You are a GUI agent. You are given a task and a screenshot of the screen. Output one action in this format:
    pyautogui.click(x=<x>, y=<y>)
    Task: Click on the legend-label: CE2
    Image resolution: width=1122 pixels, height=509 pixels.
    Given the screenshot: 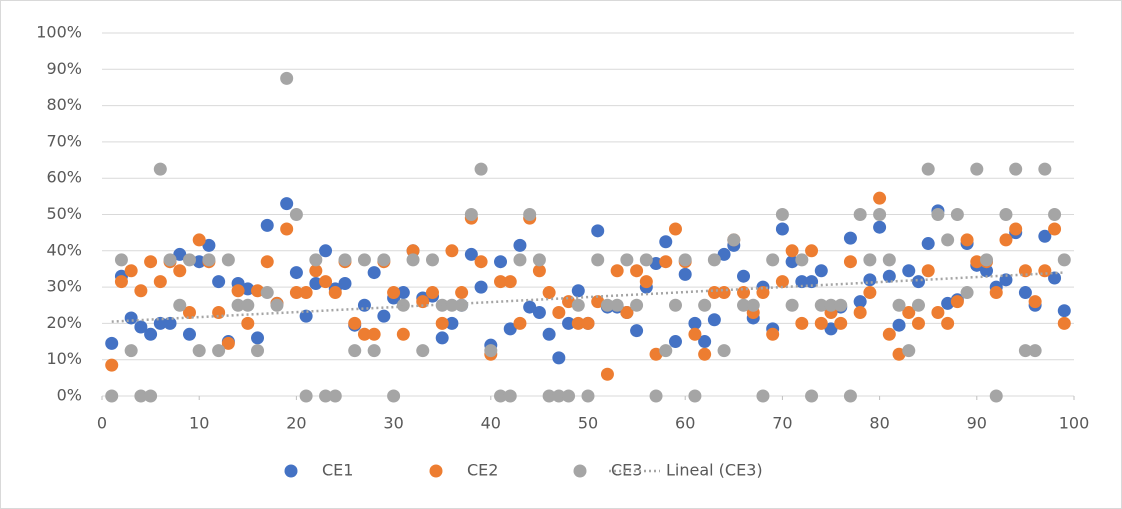 What is the action you would take?
    pyautogui.click(x=482, y=470)
    